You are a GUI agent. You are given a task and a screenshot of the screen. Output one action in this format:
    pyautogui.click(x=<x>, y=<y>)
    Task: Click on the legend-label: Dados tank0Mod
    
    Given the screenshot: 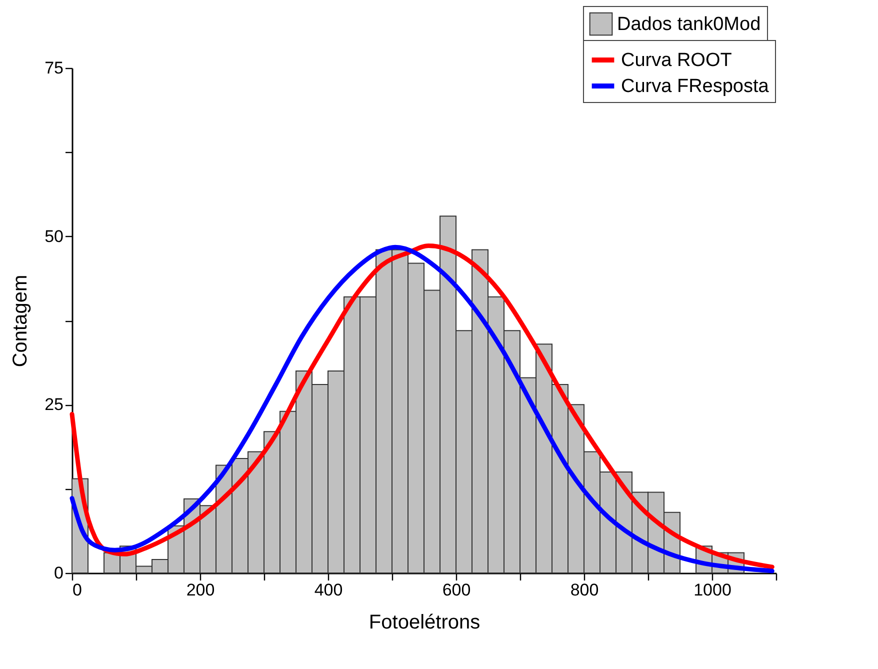 What is the action you would take?
    pyautogui.click(x=689, y=24)
    